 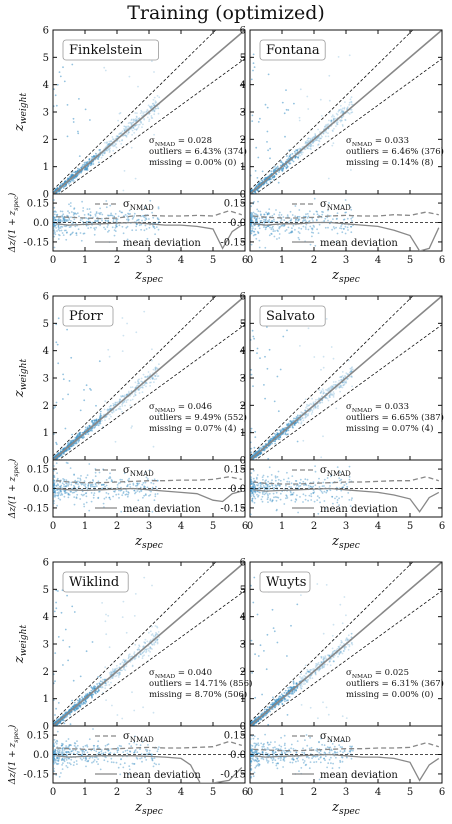 I want to click on one-to-one-line, so click(x=149, y=378).